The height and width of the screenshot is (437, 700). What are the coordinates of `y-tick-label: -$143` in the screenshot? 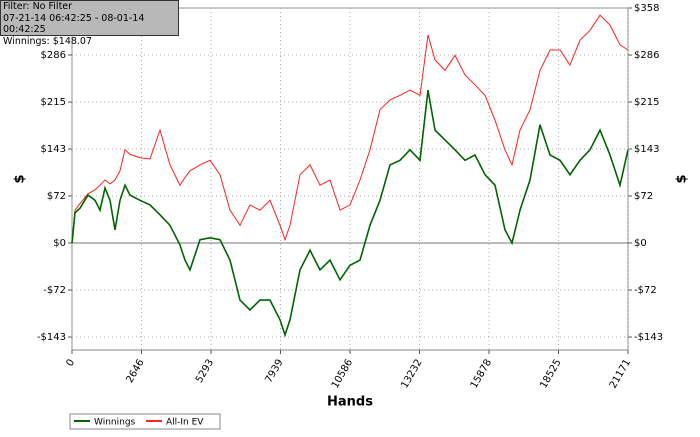 It's located at (51, 337).